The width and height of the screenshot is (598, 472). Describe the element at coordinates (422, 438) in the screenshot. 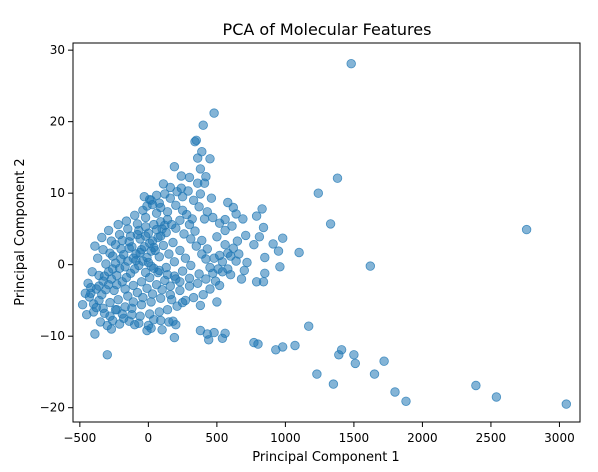

I see `x-tick-label: 2000` at that location.